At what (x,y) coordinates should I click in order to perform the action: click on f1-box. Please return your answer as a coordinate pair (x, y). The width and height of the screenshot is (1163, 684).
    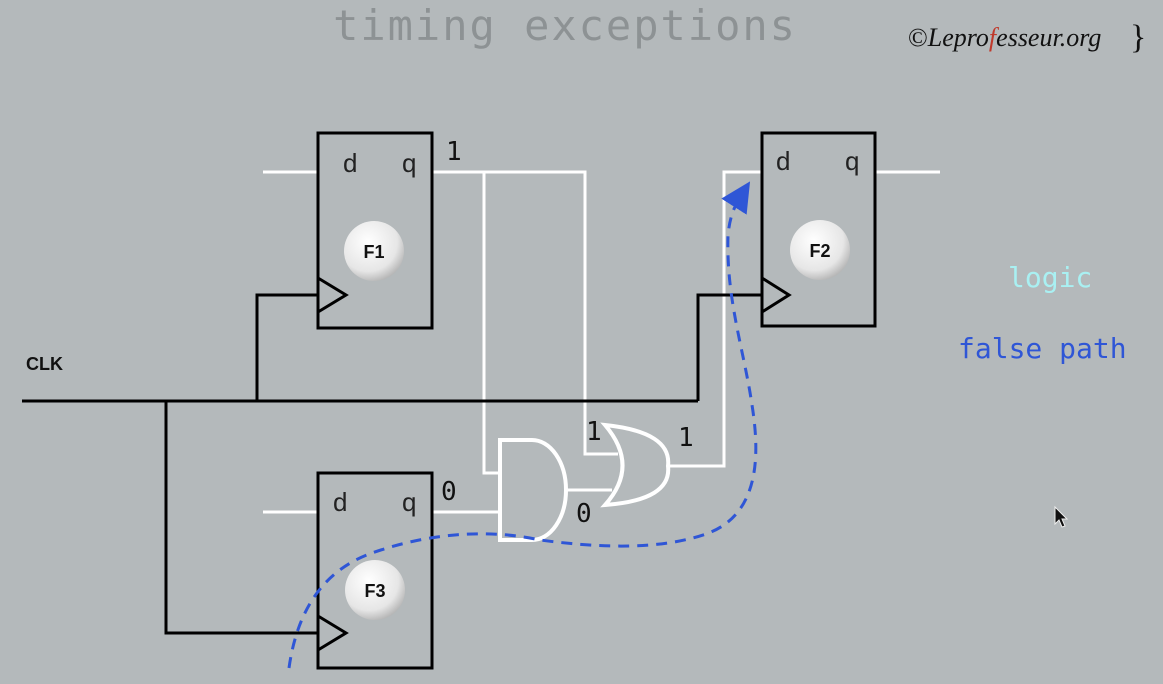
    Looking at the image, I should click on (375, 230).